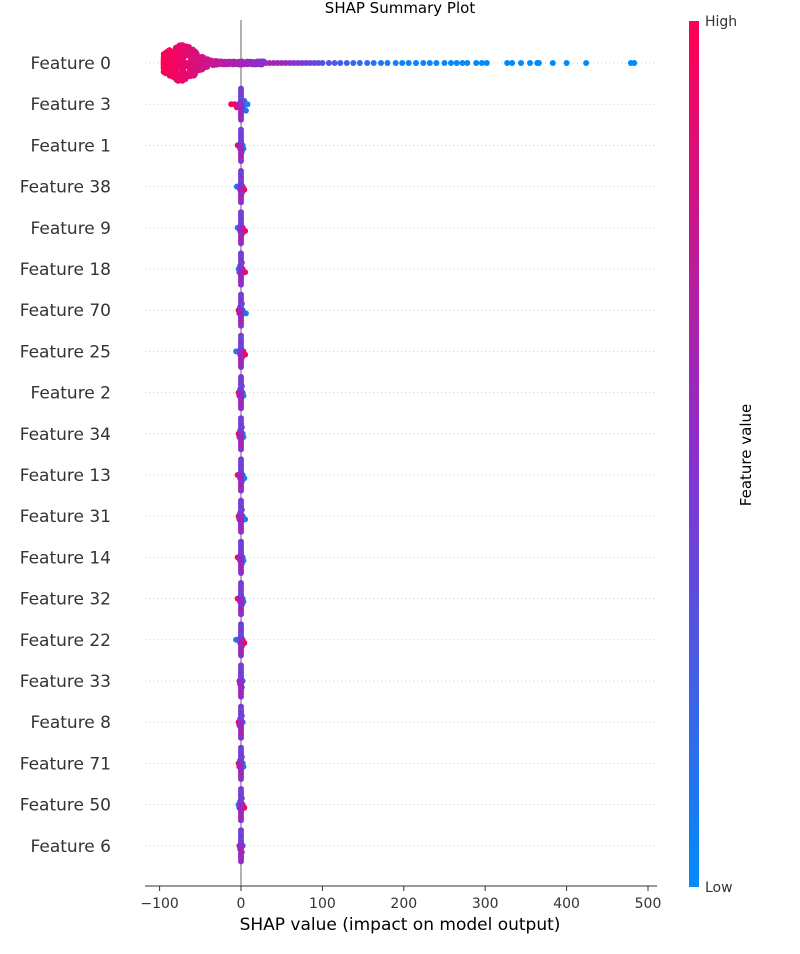 Image resolution: width=800 pixels, height=954 pixels. What do you see at coordinates (400, 8) in the screenshot?
I see `chart-title: SHAP Summary Plot` at bounding box center [400, 8].